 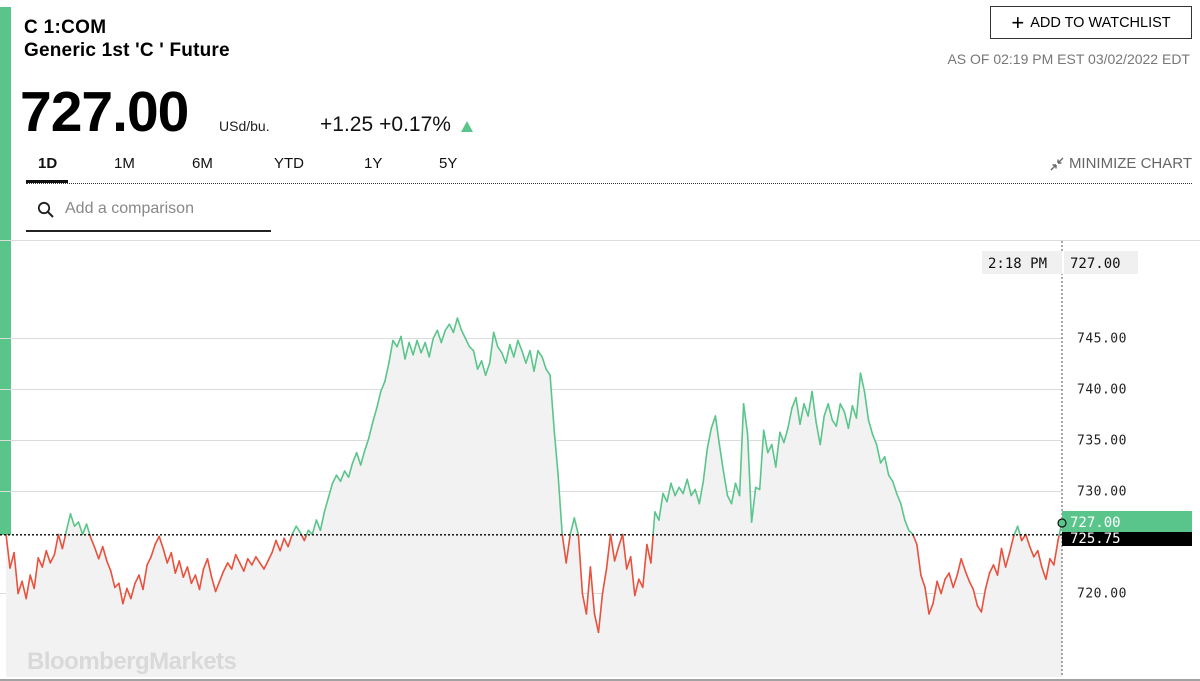 I want to click on tab-ytd: YTD, so click(x=289, y=163).